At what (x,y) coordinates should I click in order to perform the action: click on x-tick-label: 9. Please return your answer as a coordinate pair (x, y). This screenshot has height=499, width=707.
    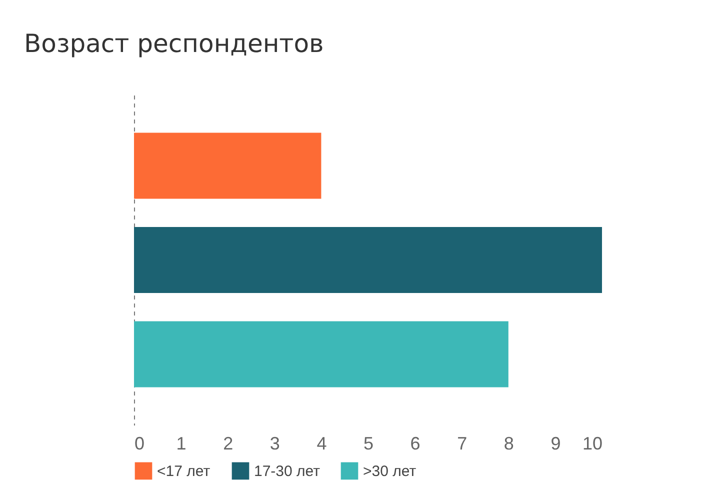
    Looking at the image, I should click on (555, 444).